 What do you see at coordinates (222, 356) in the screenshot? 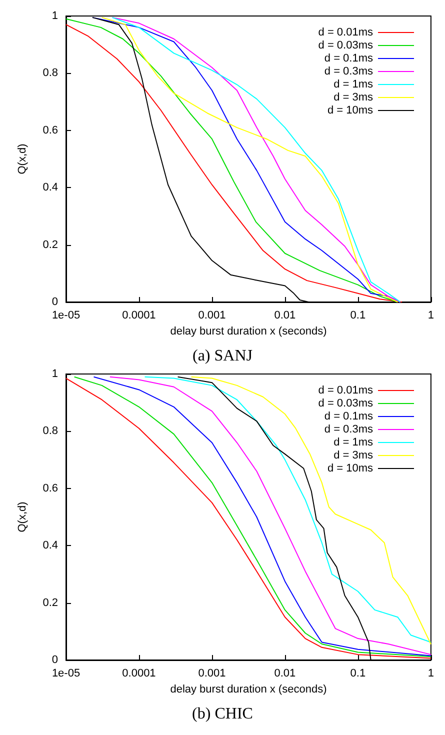
I see `text: (a) SANJ` at bounding box center [222, 356].